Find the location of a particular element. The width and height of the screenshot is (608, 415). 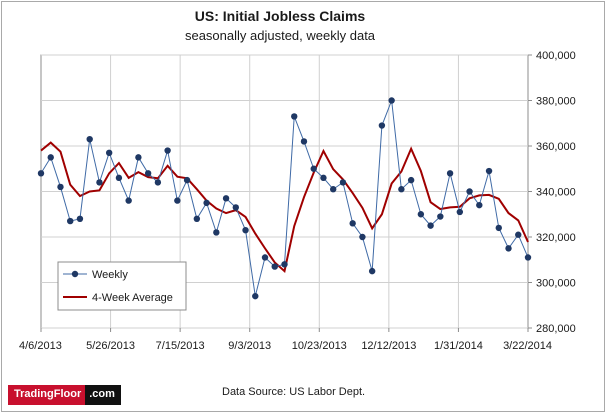

legend-box is located at coordinates (122, 286).